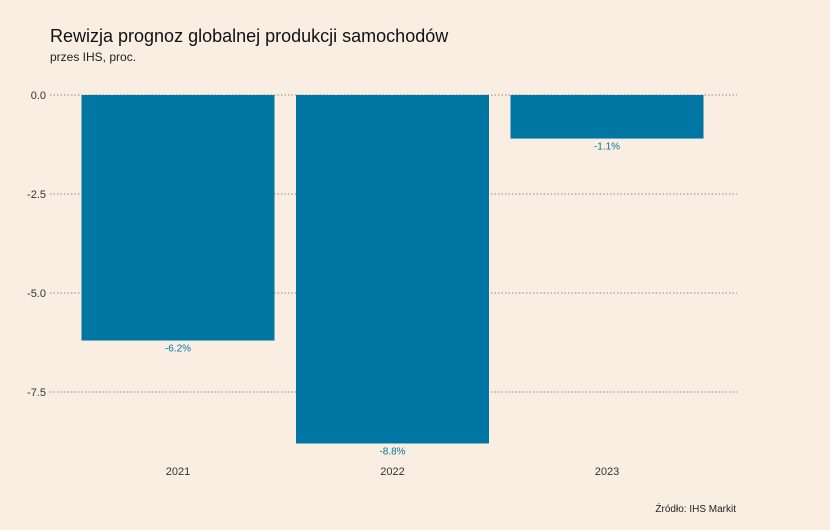  What do you see at coordinates (178, 218) in the screenshot?
I see `bar-2021` at bounding box center [178, 218].